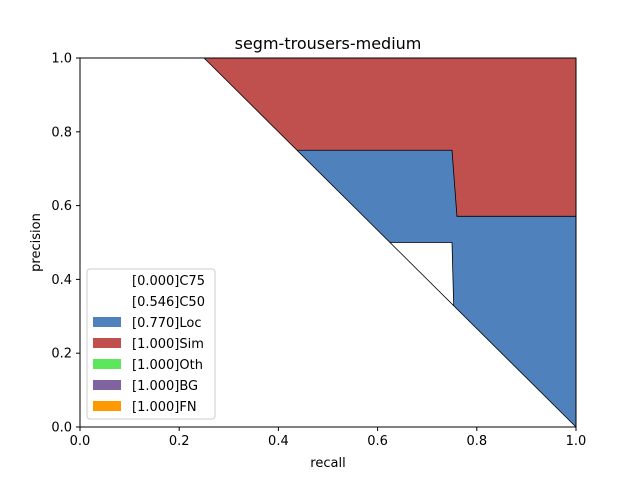  What do you see at coordinates (476, 441) in the screenshot?
I see `x-tick-label: 0.8` at bounding box center [476, 441].